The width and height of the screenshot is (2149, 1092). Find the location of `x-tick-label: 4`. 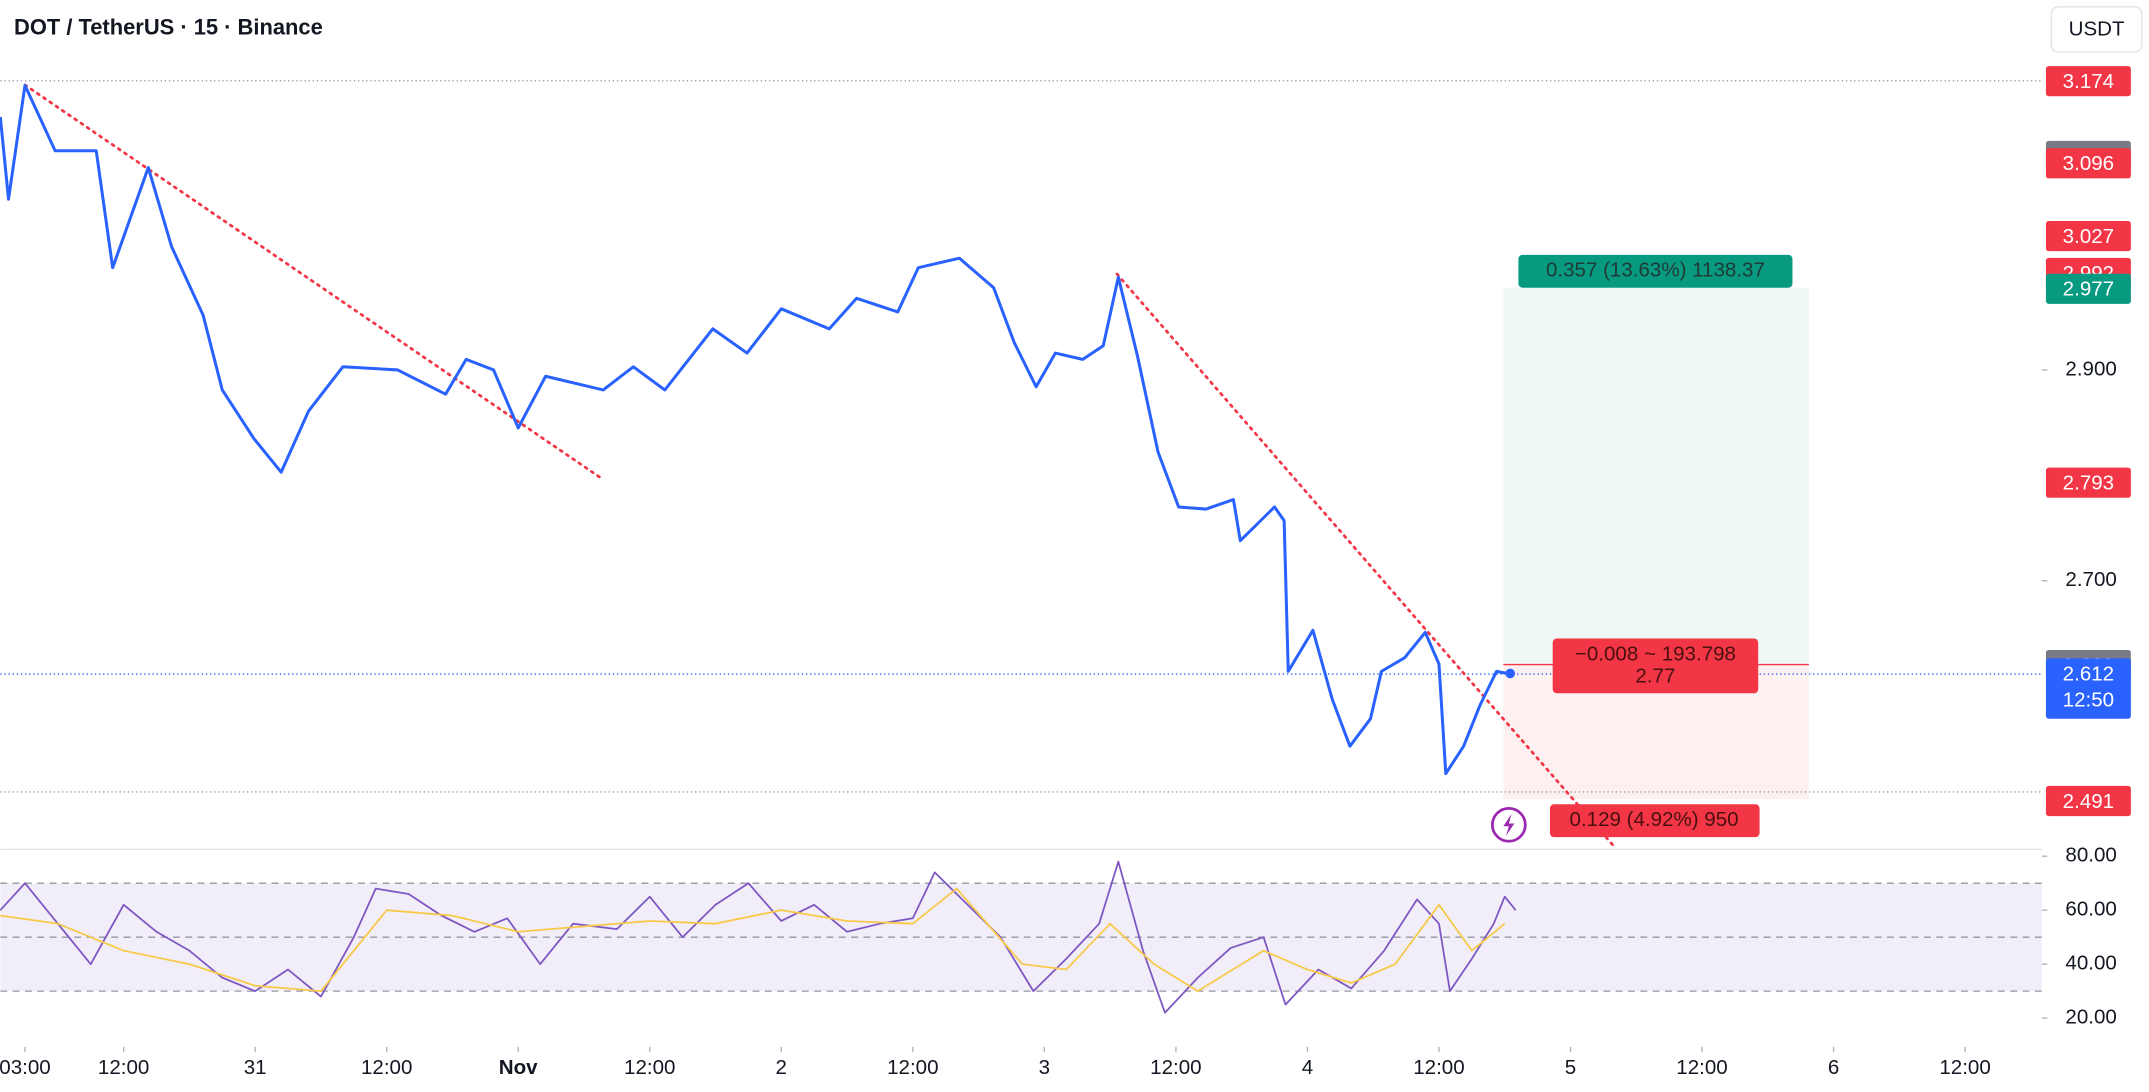

x-tick-label: 4 is located at coordinates (1307, 1067).